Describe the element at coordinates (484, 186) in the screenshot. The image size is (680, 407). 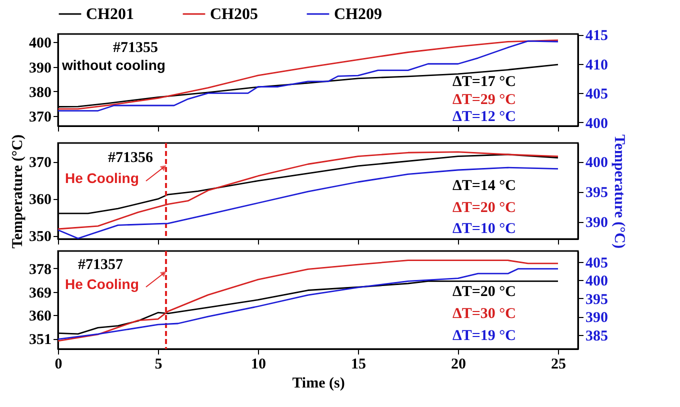
I see `annotation: ΔT=14 °C` at that location.